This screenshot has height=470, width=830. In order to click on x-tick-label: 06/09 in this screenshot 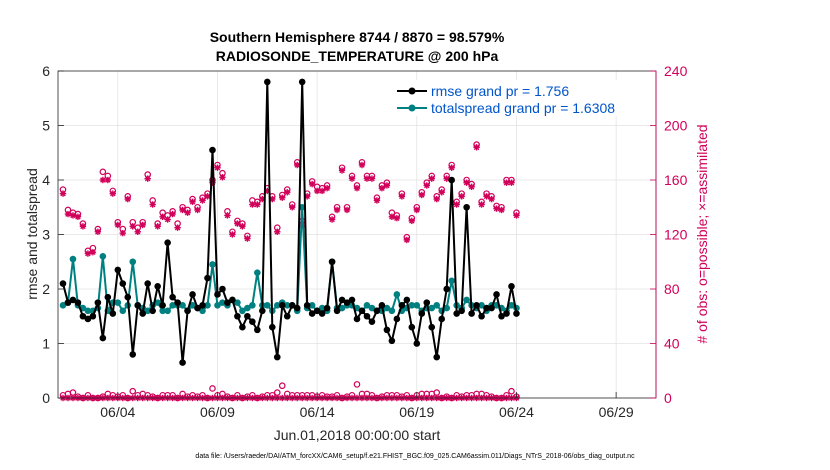, I will do `click(217, 412)`.